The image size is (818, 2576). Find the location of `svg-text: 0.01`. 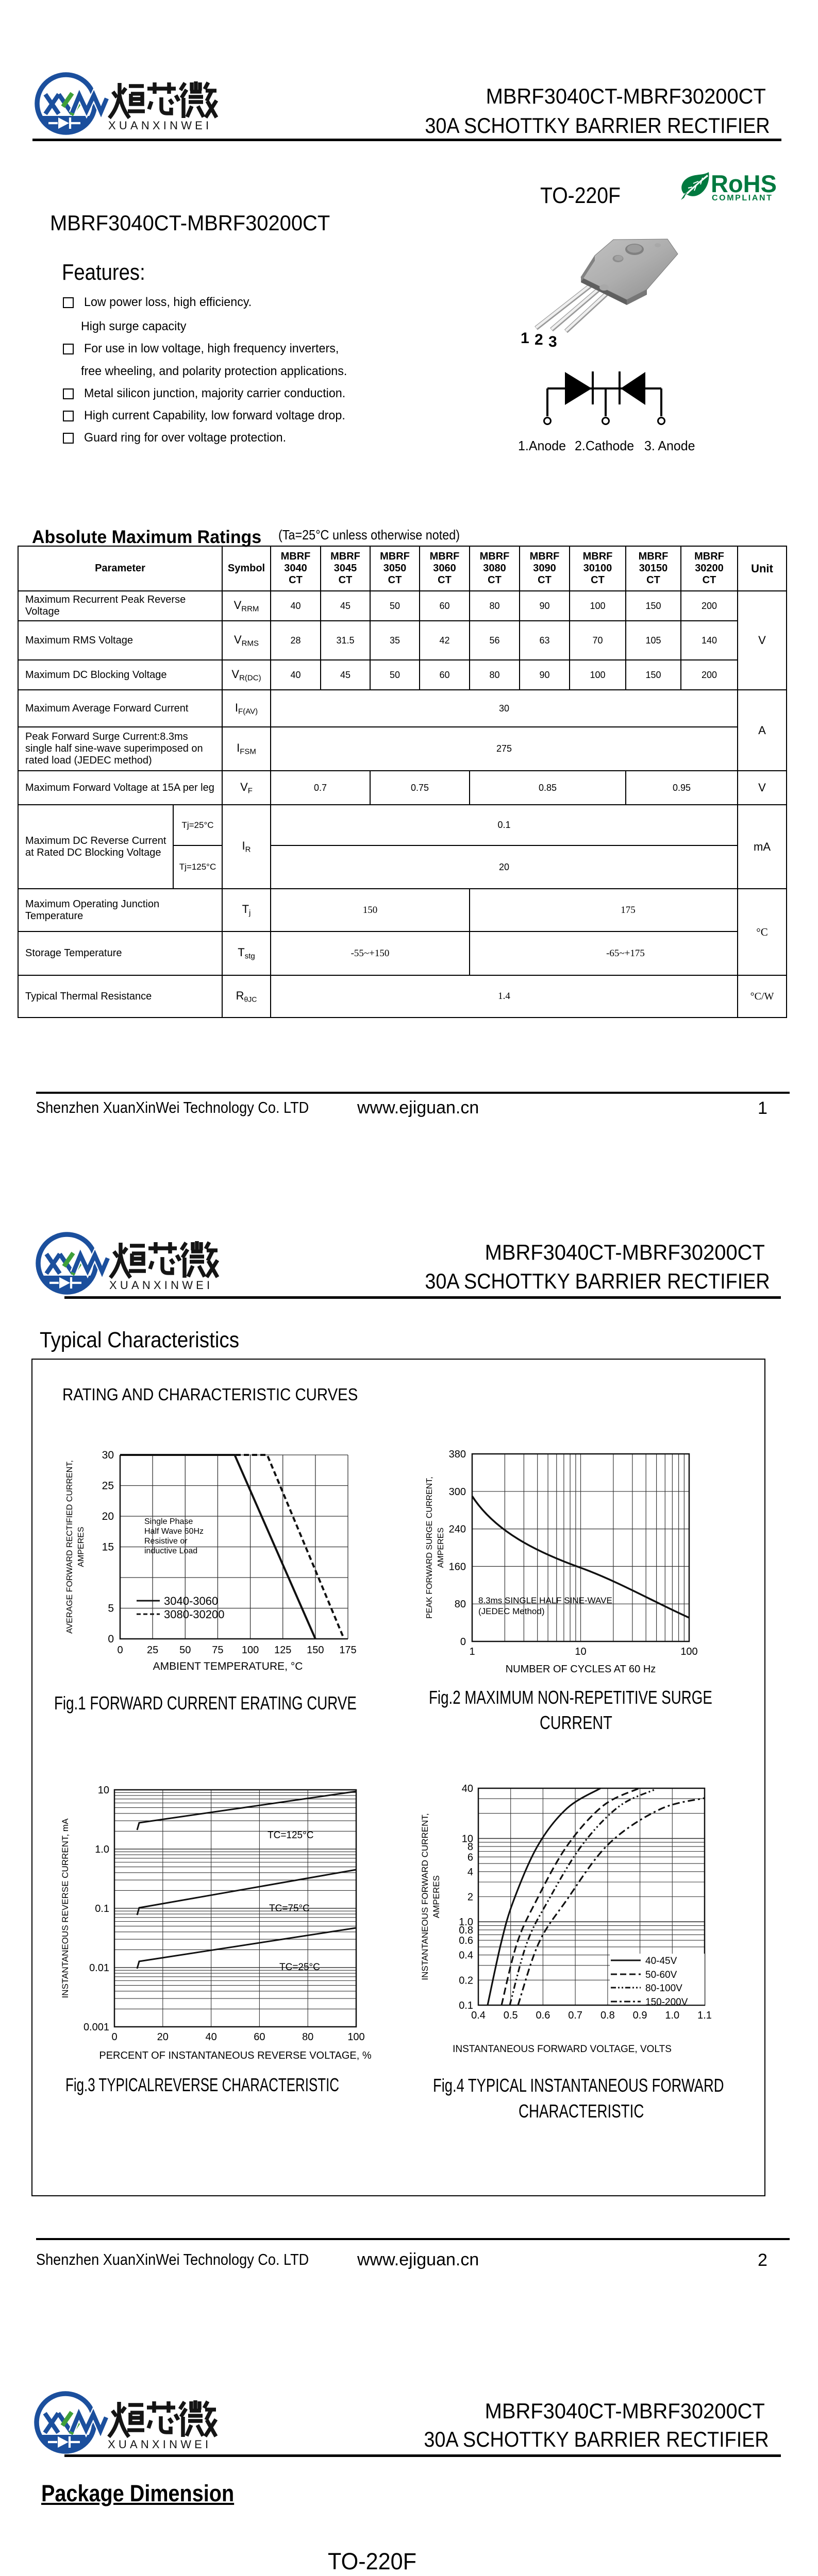

svg-text: 0.01 is located at coordinates (99, 1968).